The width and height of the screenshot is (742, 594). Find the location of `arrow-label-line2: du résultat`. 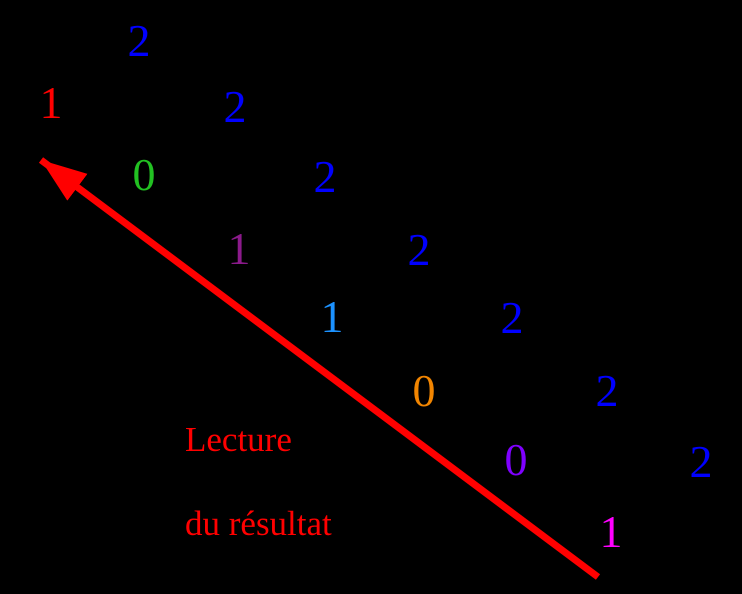

arrow-label-line2: du résultat is located at coordinates (258, 523).